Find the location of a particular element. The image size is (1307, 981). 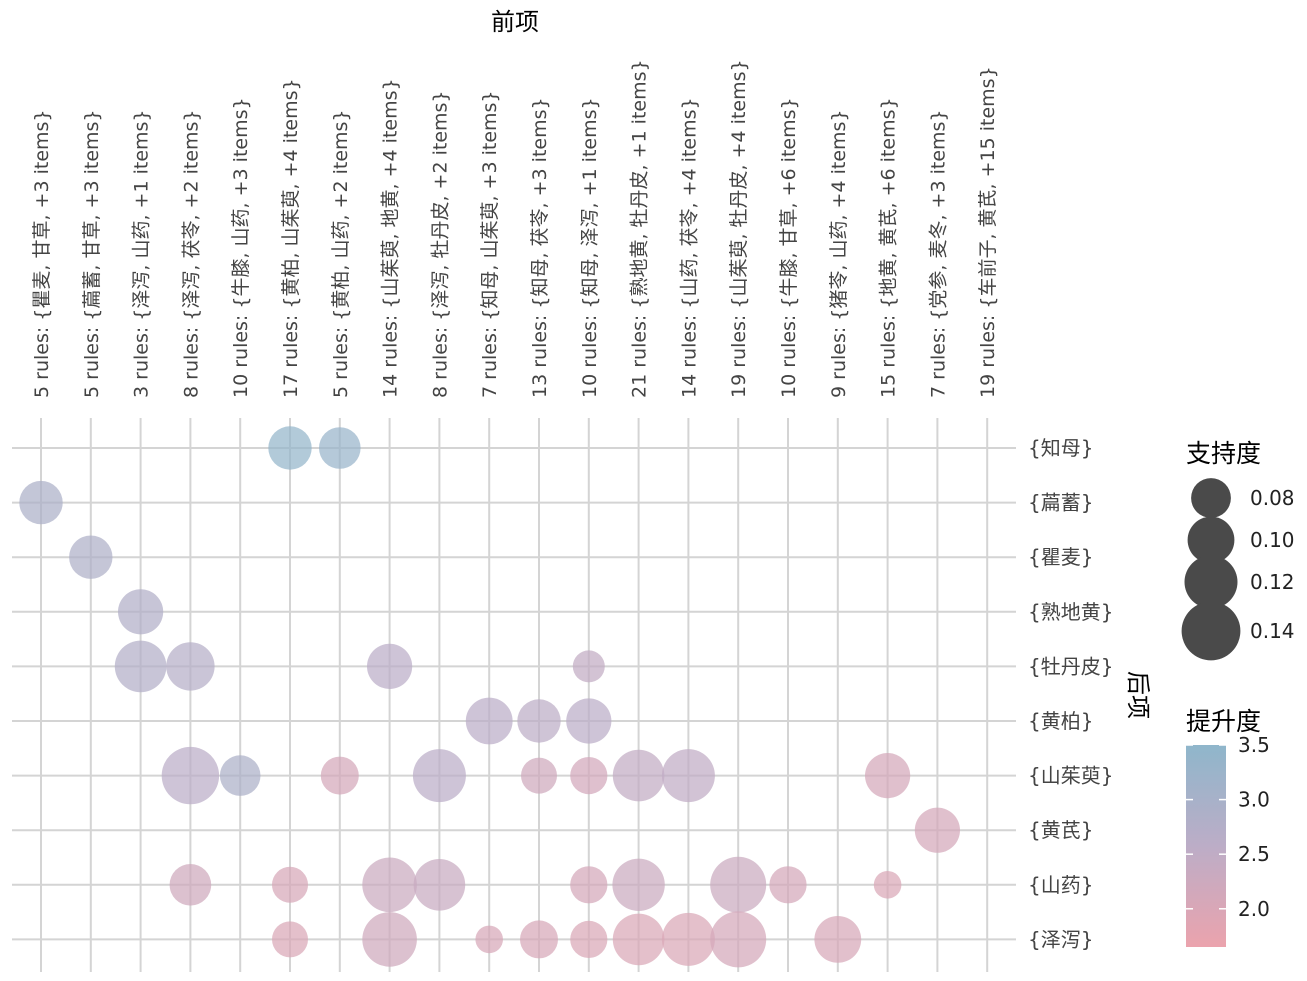

antecedent-label: 8 rules: {泽泻, 牡丹皮, +2 items} is located at coordinates (440, 245).